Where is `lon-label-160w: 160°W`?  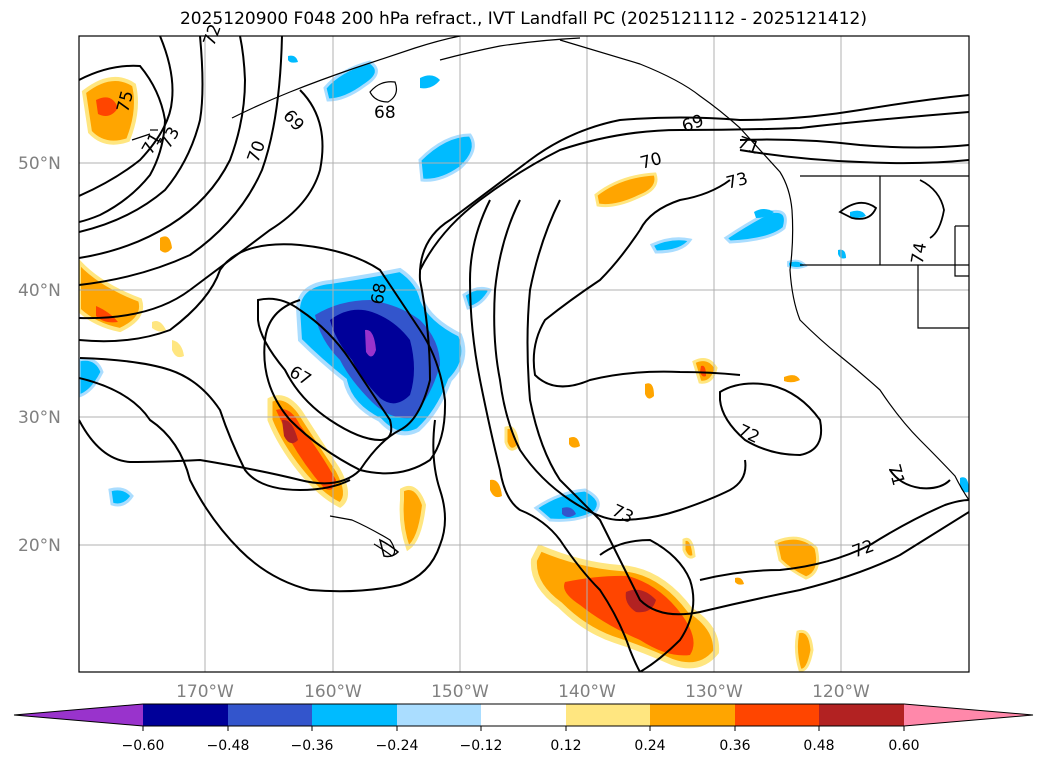 lon-label-160w: 160°W is located at coordinates (333, 692).